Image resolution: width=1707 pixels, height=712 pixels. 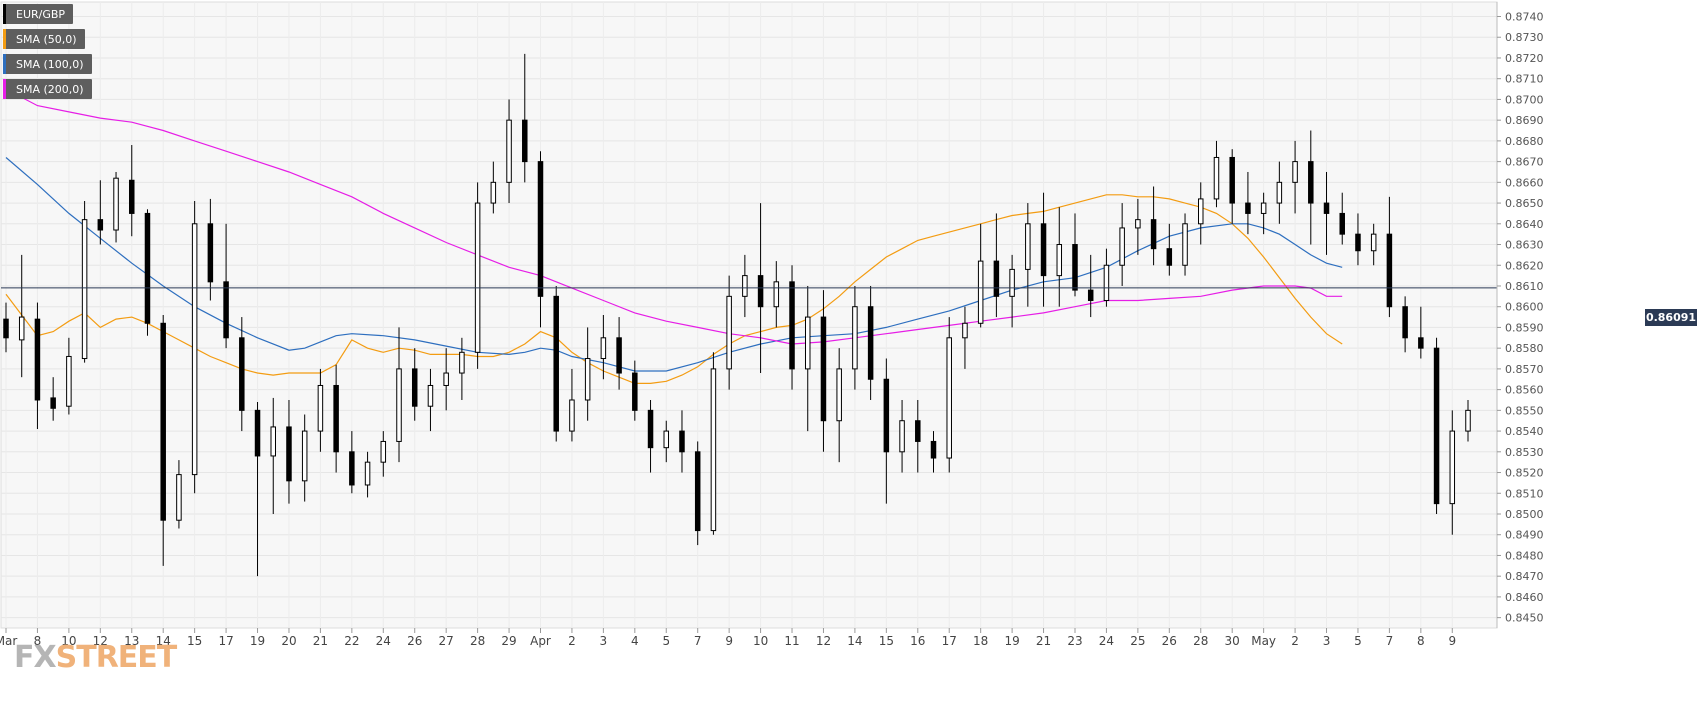 What do you see at coordinates (8, 641) in the screenshot?
I see `x-tick-label: Mar` at bounding box center [8, 641].